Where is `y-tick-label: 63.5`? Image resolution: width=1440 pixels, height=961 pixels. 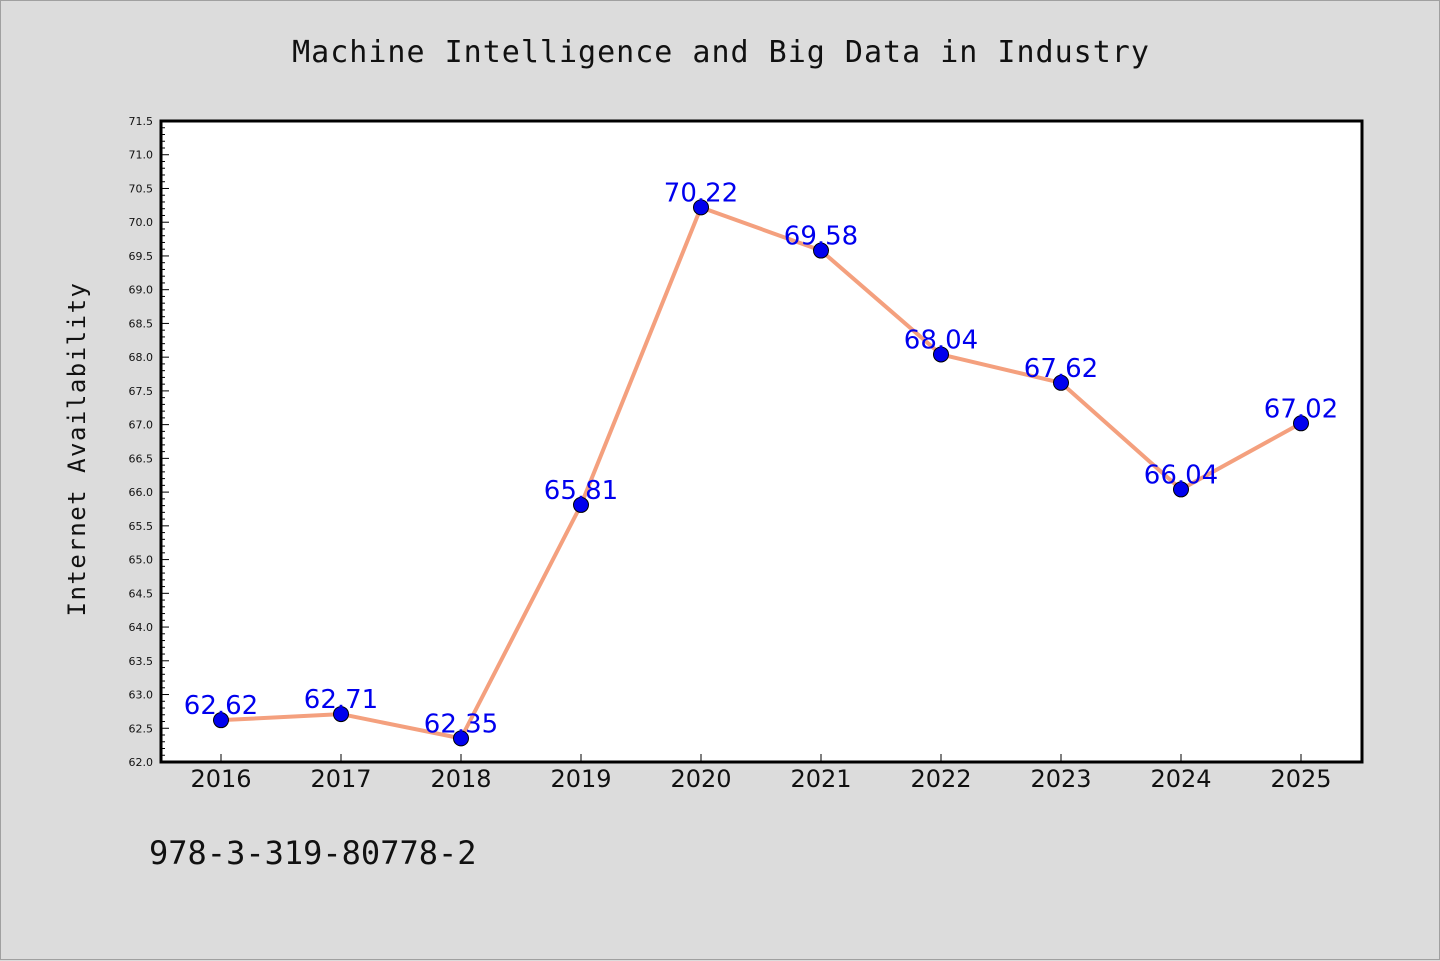
y-tick-label: 63.5 is located at coordinates (141, 661).